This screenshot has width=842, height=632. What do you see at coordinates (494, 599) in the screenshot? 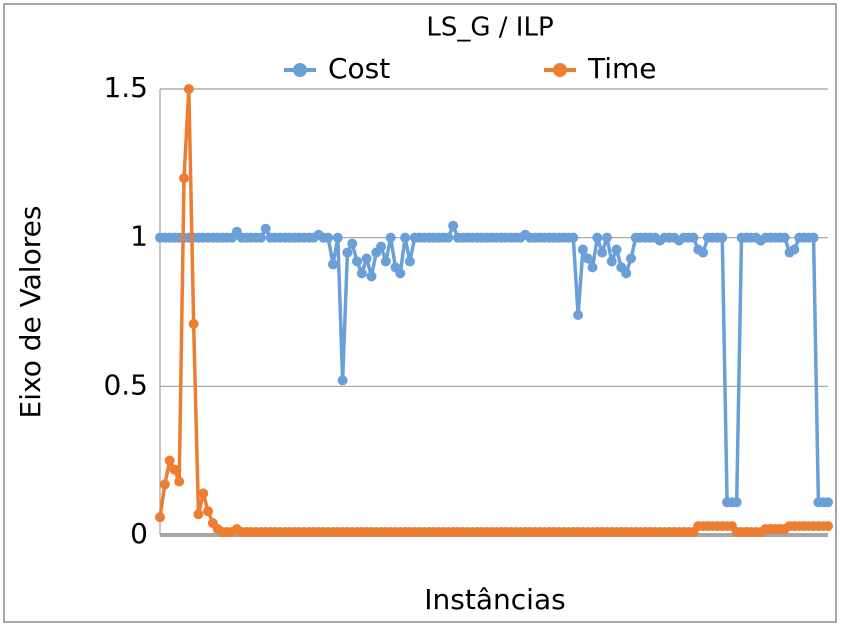
I see `x-axis-label: Instâncias` at bounding box center [494, 599].